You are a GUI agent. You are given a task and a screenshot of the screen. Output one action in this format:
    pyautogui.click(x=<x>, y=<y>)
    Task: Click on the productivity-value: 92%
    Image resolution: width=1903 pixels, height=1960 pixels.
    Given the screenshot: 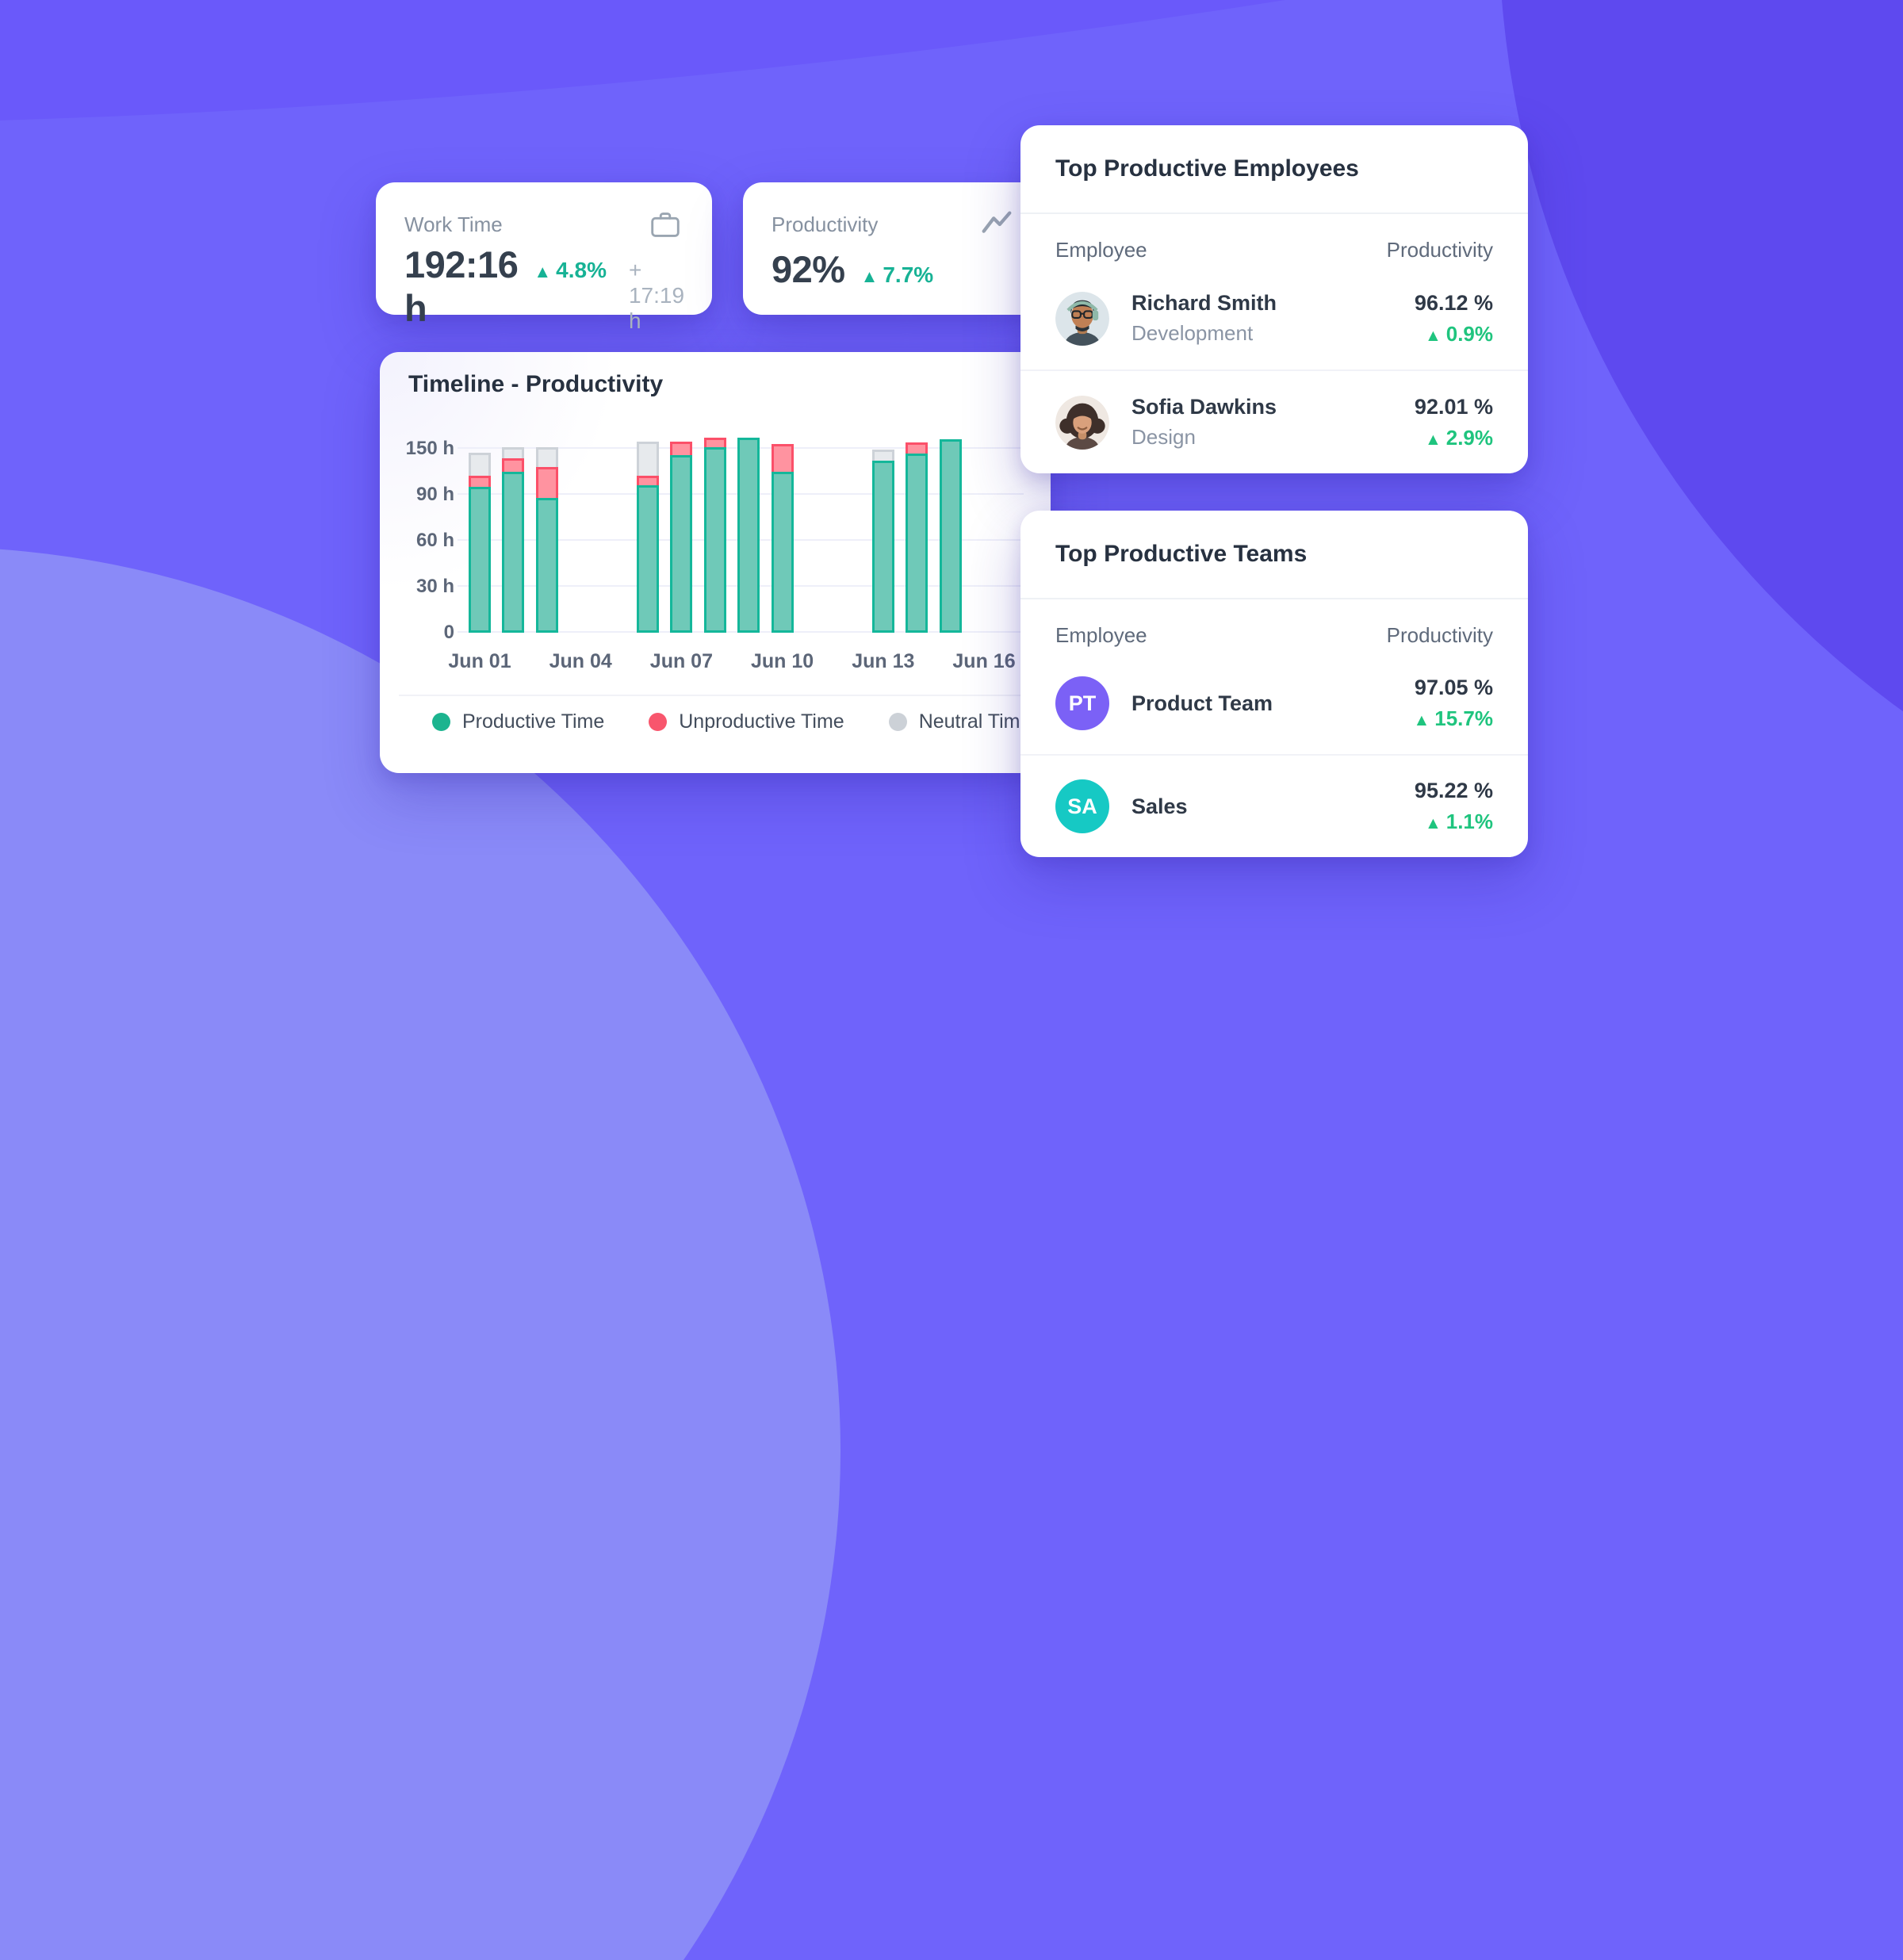 What is the action you would take?
    pyautogui.click(x=809, y=269)
    